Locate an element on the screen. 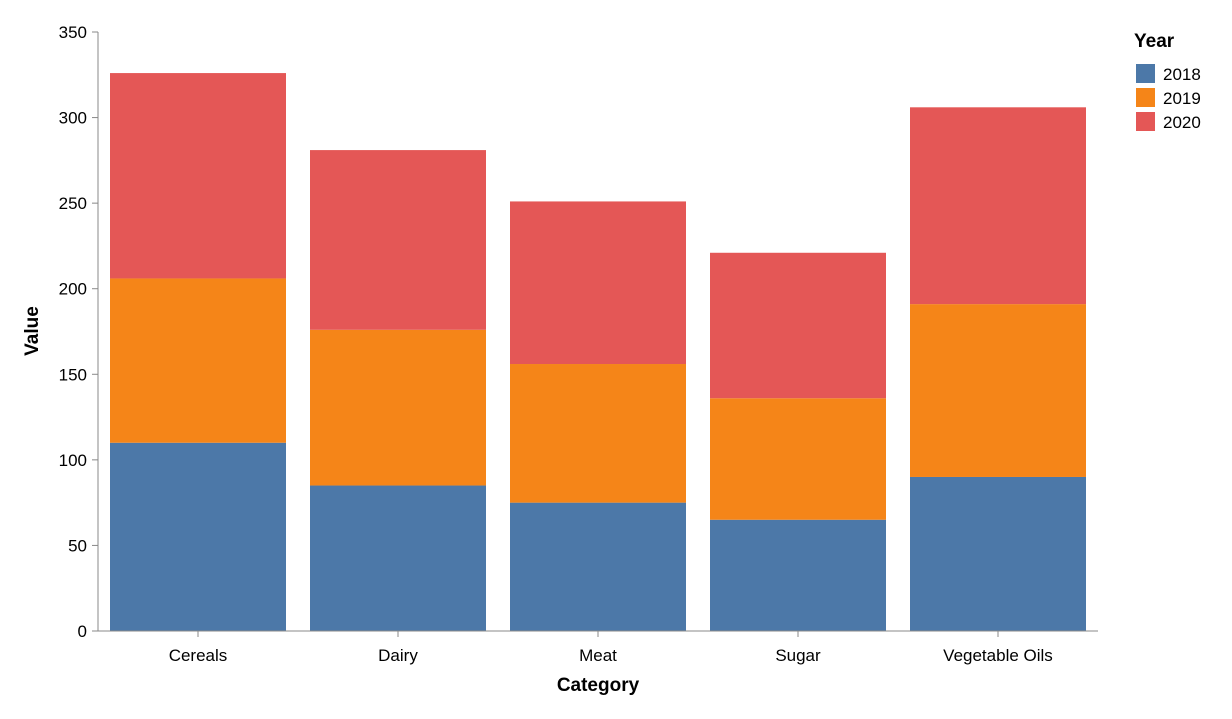 This screenshot has width=1232, height=719. bar-sugar-2018 is located at coordinates (798, 575).